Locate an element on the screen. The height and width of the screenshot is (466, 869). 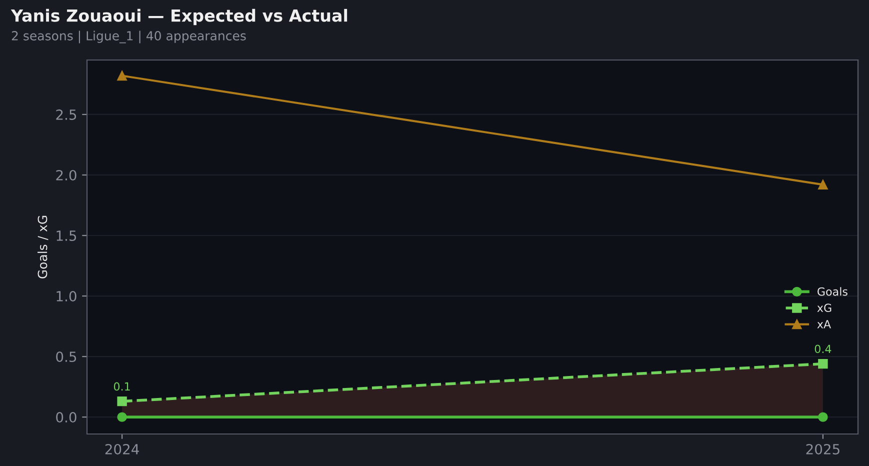
chart-subtitle: 2 seasons | Ligue_1 | 40 appearances is located at coordinates (129, 37).